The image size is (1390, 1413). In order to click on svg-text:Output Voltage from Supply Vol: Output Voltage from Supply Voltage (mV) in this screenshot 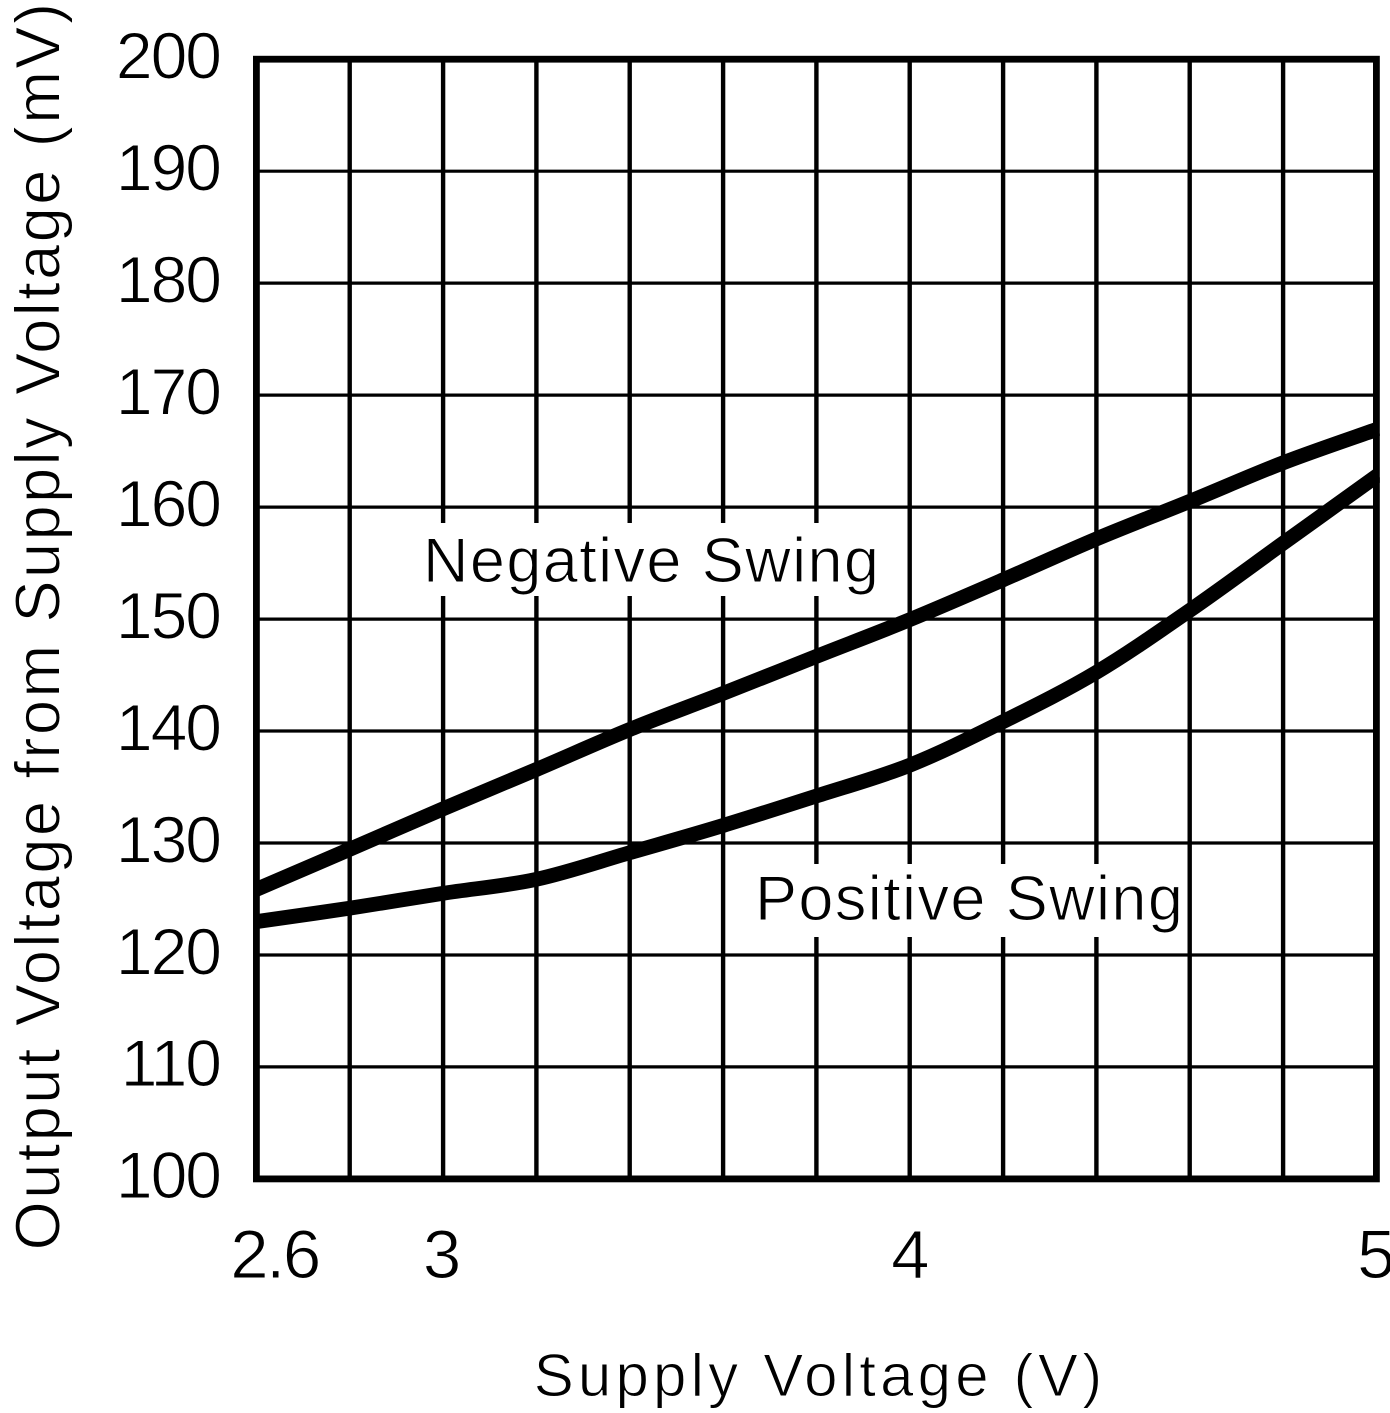, I will do `click(39, 626)`.